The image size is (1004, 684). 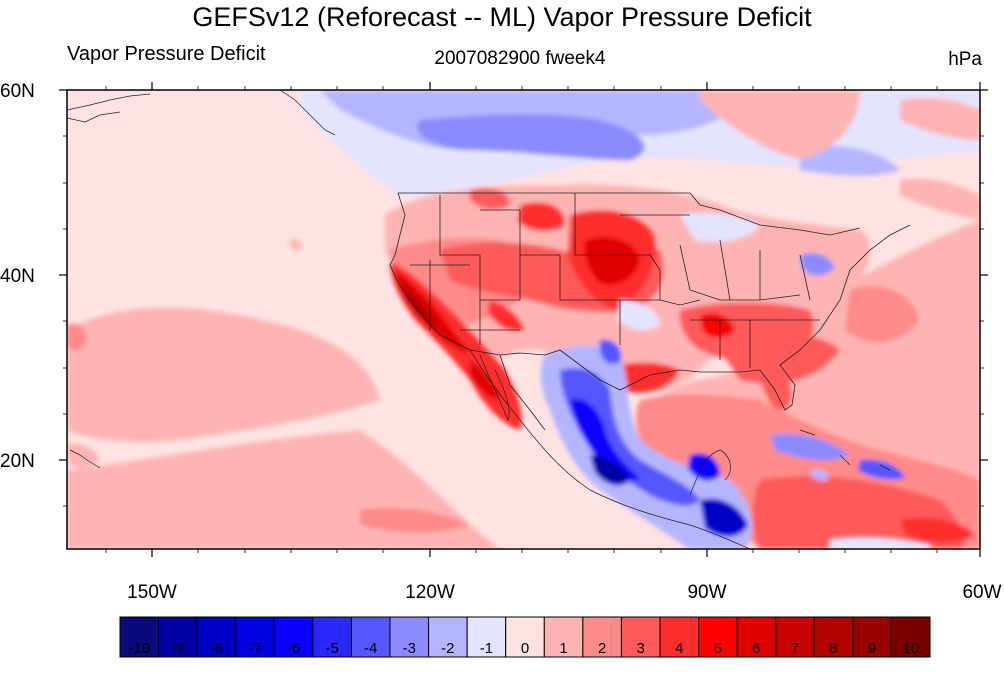 I want to click on colorbar-tick-label: -6, so click(x=293, y=648).